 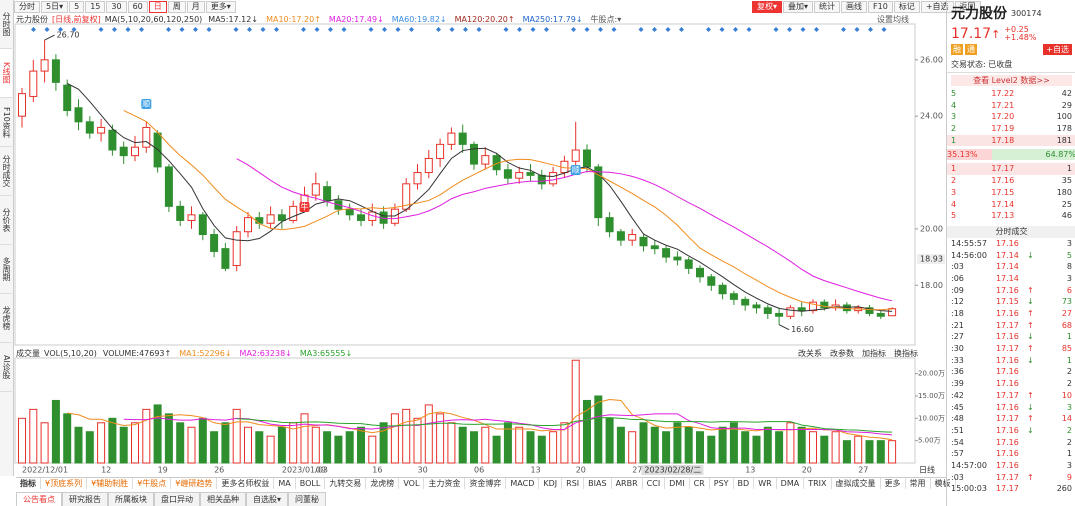 I want to click on bottom-tab: 盘口异动, so click(x=177, y=499).